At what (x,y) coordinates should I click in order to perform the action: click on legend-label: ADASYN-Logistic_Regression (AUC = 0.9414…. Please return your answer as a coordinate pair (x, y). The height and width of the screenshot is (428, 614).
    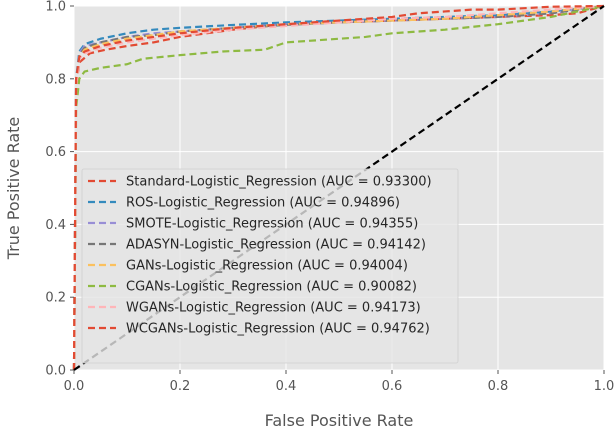
    Looking at the image, I should click on (276, 245).